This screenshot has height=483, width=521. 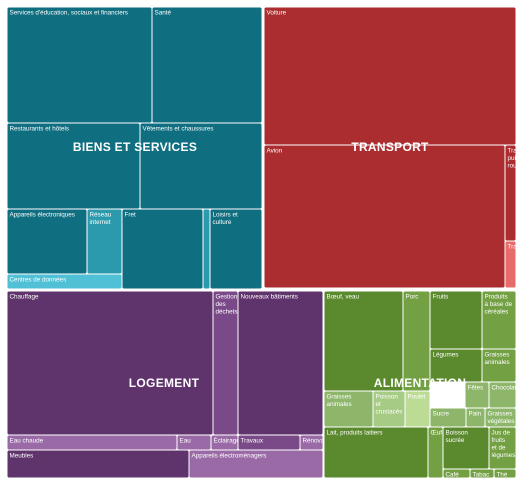 I want to click on cell-label: Fêtes, so click(x=476, y=388).